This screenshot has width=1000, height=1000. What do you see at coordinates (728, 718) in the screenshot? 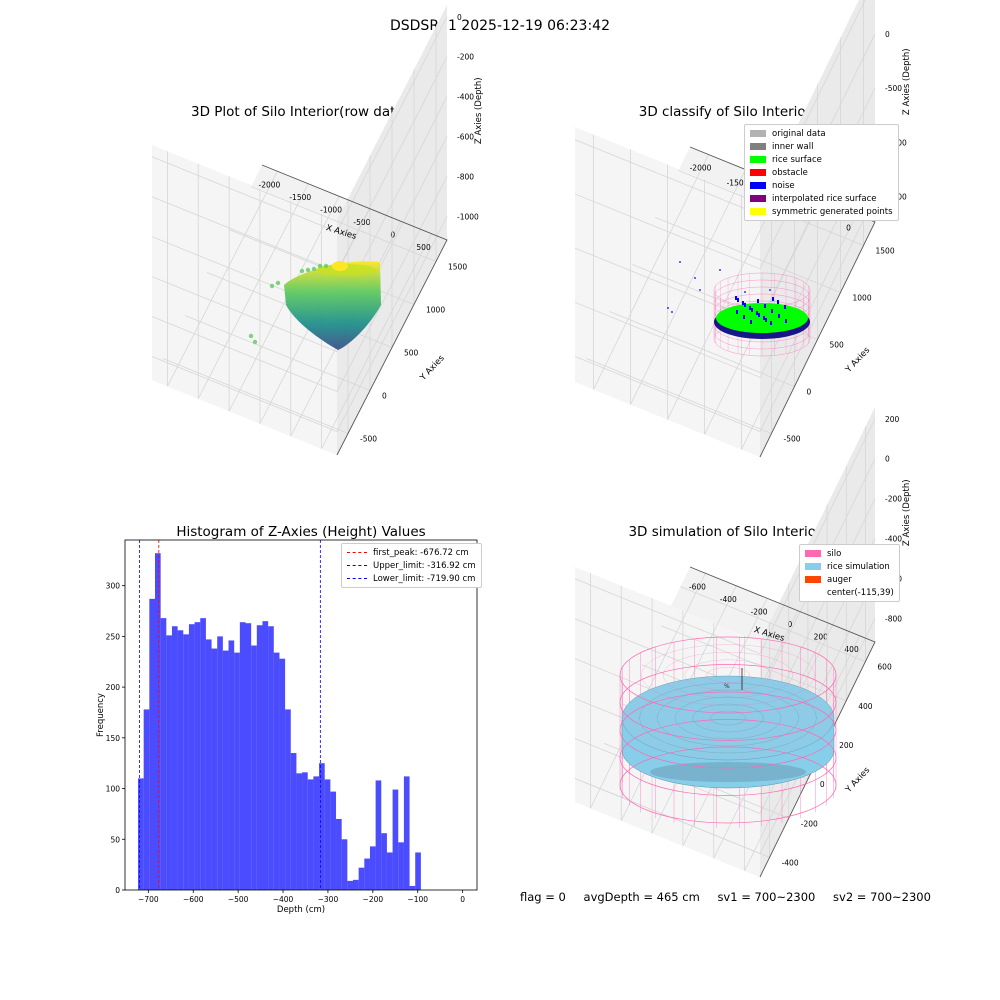
I see `surface-mesh` at bounding box center [728, 718].